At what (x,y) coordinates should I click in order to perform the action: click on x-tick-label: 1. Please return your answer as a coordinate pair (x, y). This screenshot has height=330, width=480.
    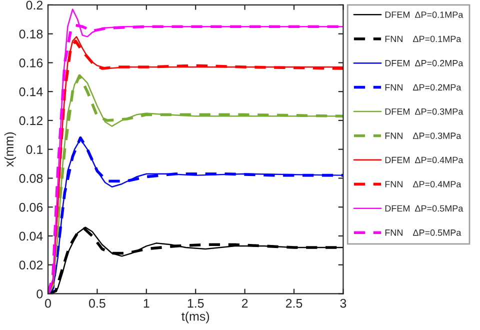
    Looking at the image, I should click on (147, 303).